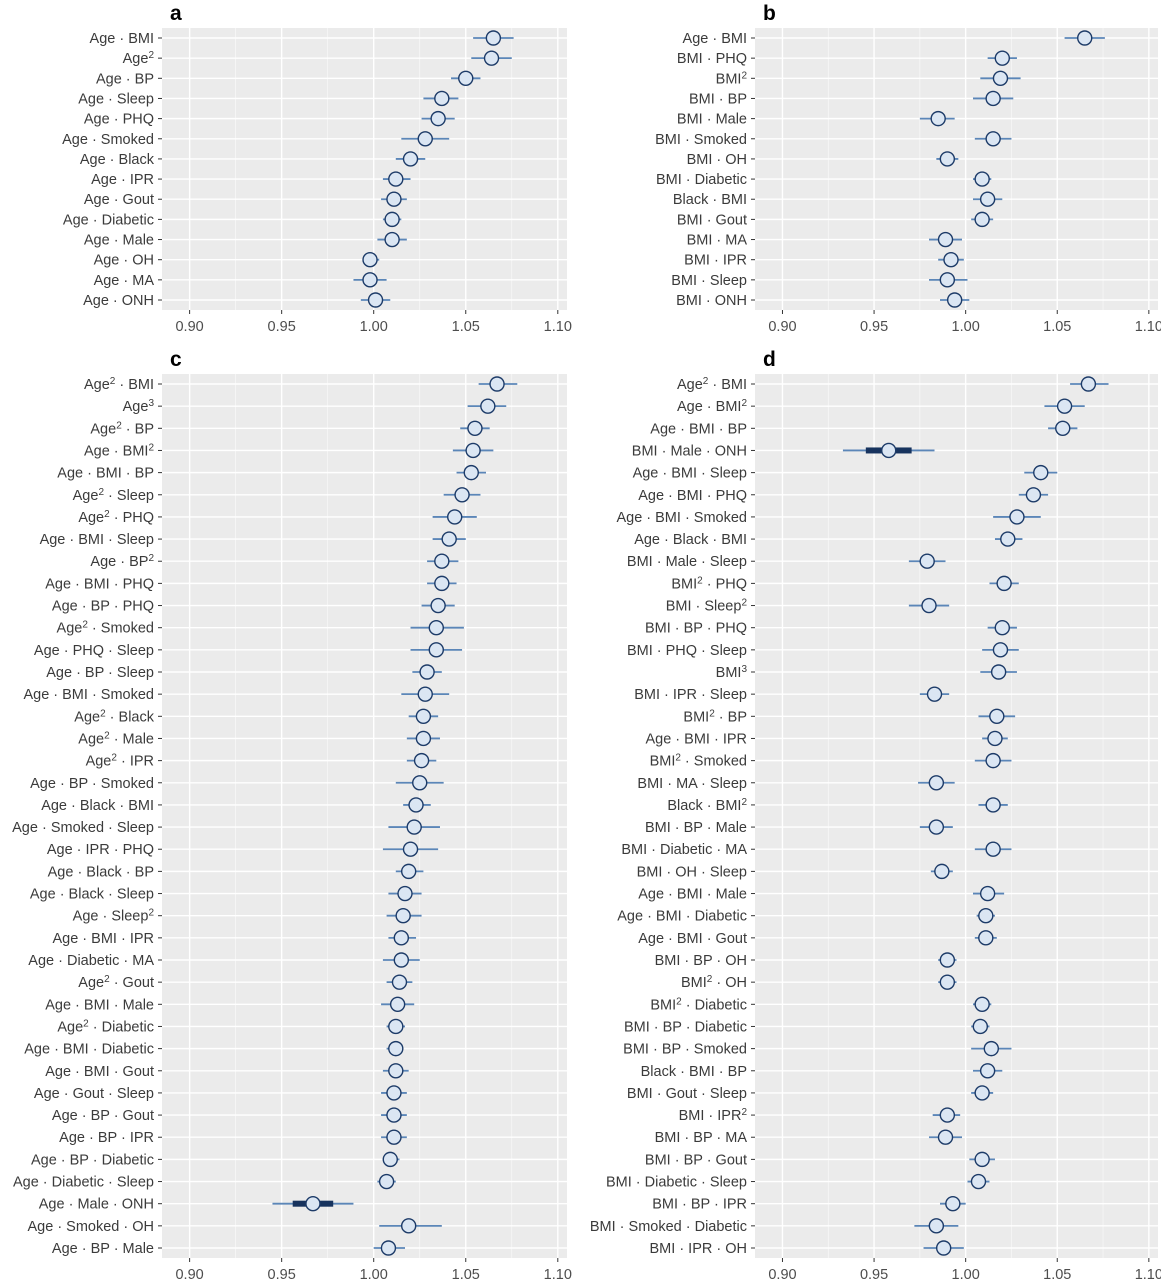 Image resolution: width=1161 pixels, height=1280 pixels. What do you see at coordinates (114, 916) in the screenshot?
I see `row-label: Age · Sleep2` at bounding box center [114, 916].